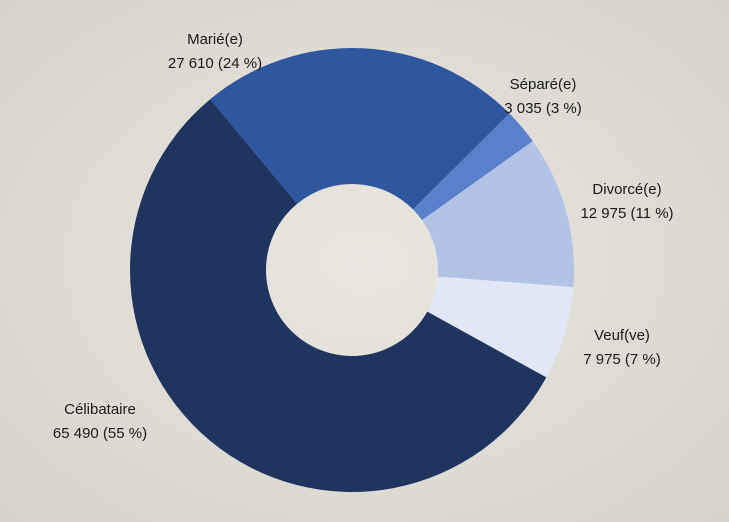 The image size is (729, 522). Describe the element at coordinates (215, 39) in the screenshot. I see `slice-label: Marié(e)` at that location.